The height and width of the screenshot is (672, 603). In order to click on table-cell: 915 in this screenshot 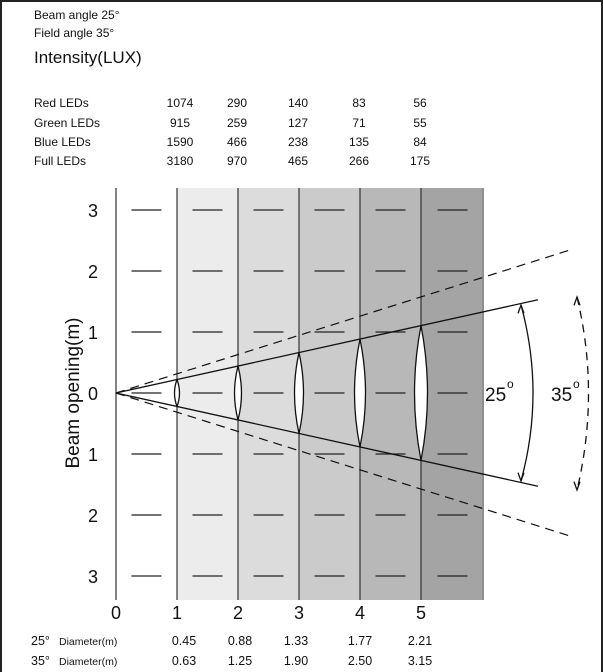, I will do `click(180, 123)`.